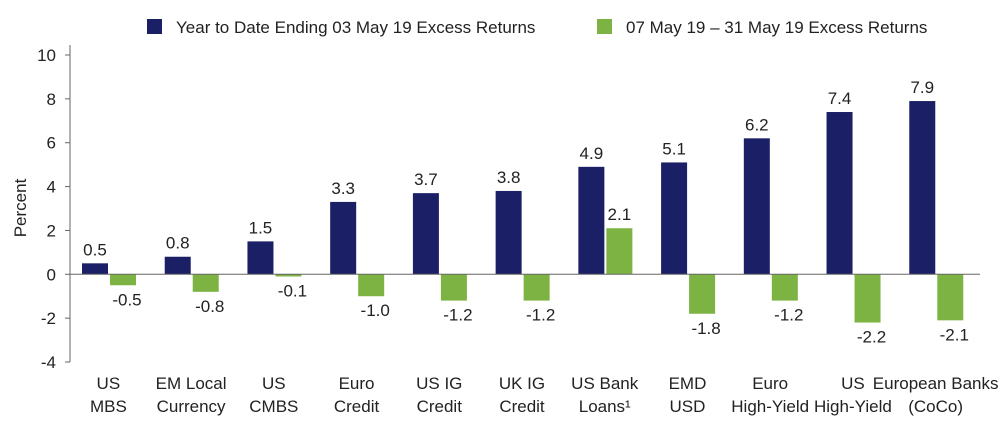 The width and height of the screenshot is (1000, 440). What do you see at coordinates (439, 383) in the screenshot?
I see `x-category-label: US IG` at bounding box center [439, 383].